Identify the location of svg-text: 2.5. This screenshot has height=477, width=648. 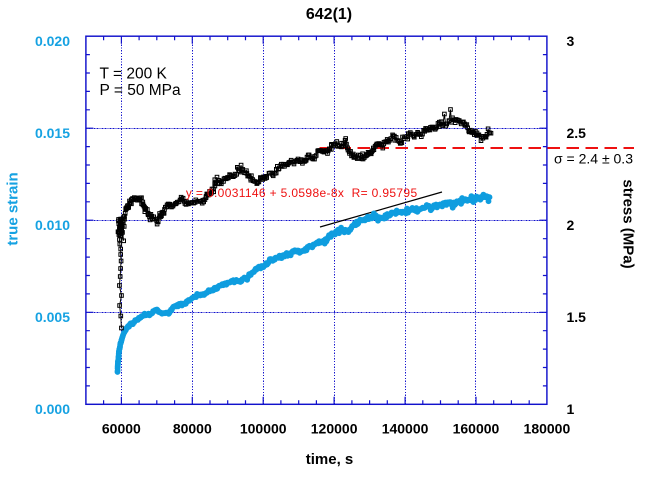
(577, 133).